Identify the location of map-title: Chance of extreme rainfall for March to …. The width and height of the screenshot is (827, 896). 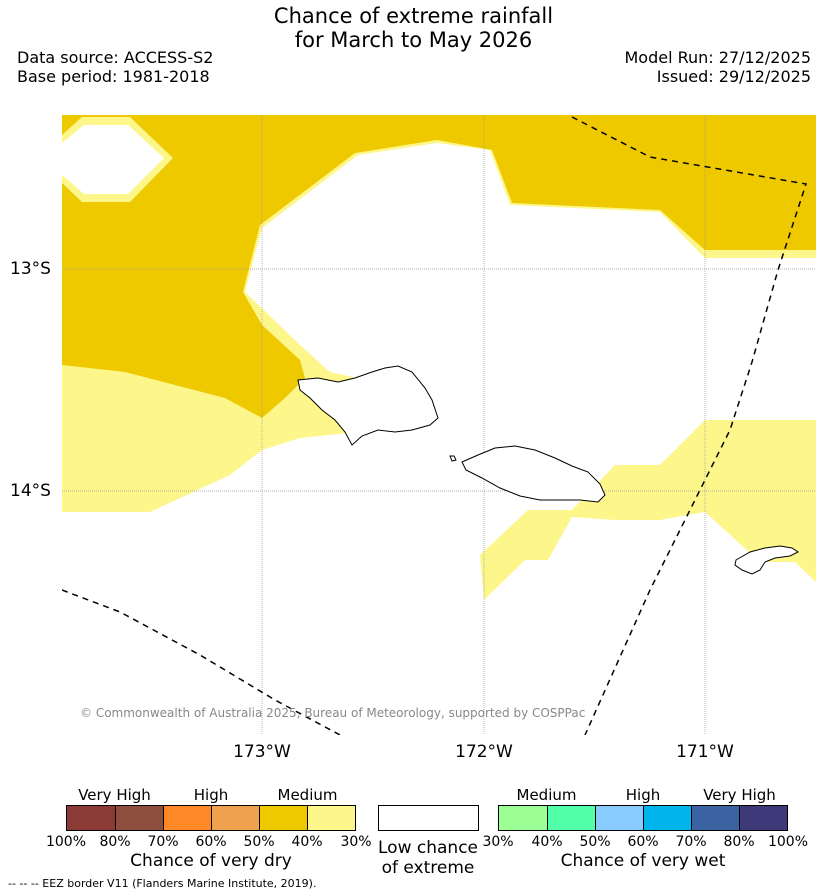
(413, 28).